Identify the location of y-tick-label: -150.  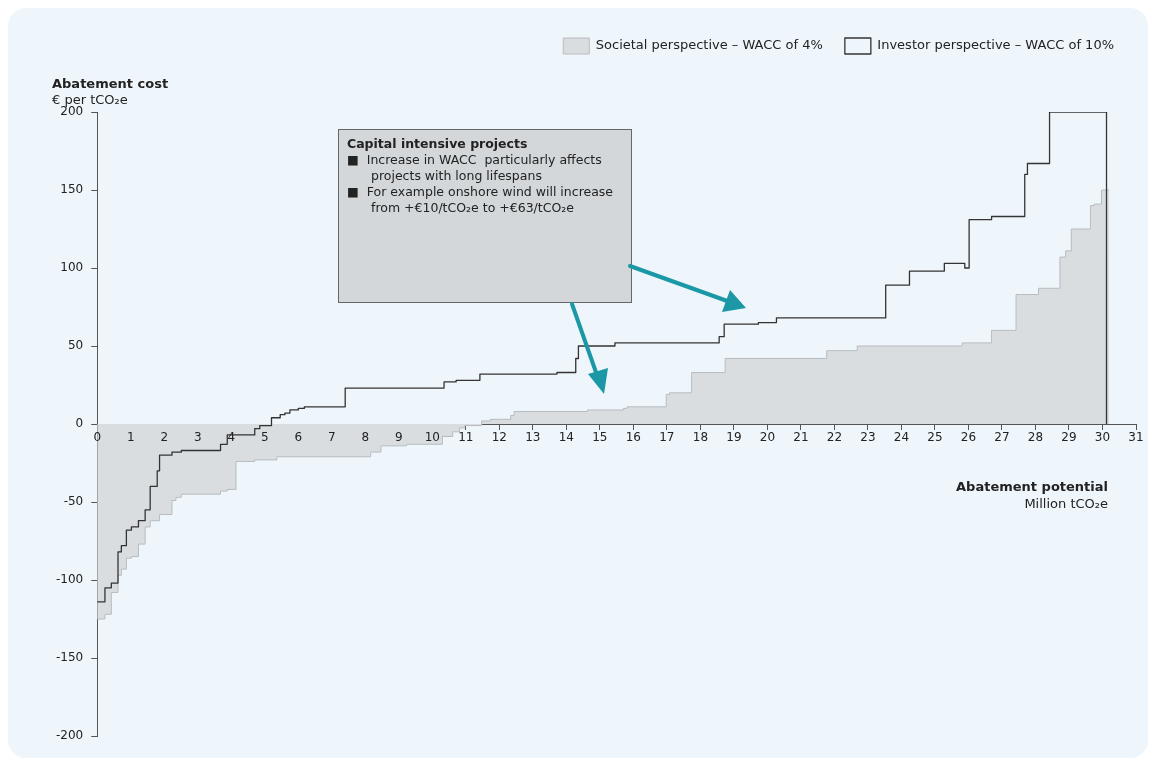
(70, 657).